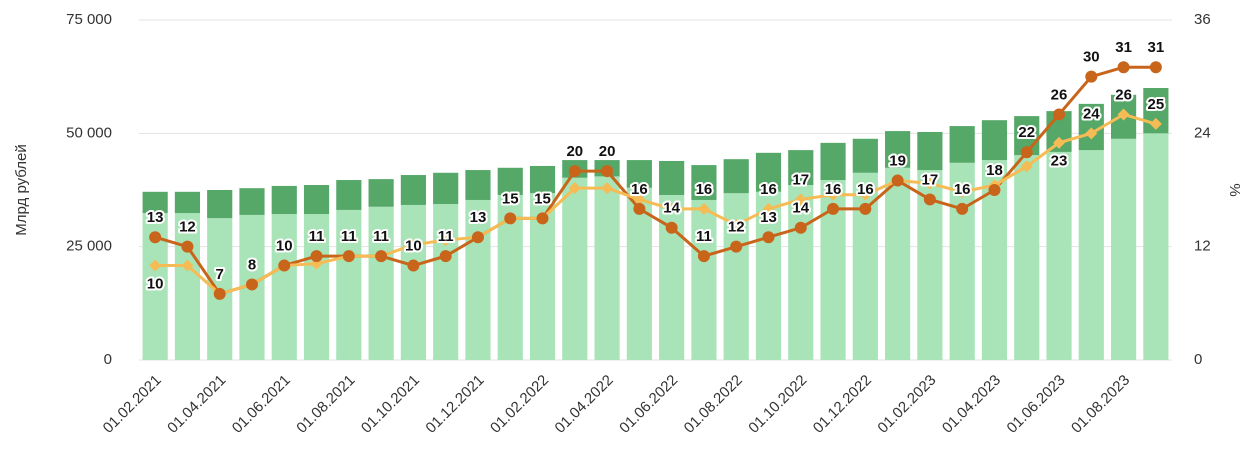 The width and height of the screenshot is (1244, 456). I want to click on x-tick-label: 01.08.2022, so click(713, 404).